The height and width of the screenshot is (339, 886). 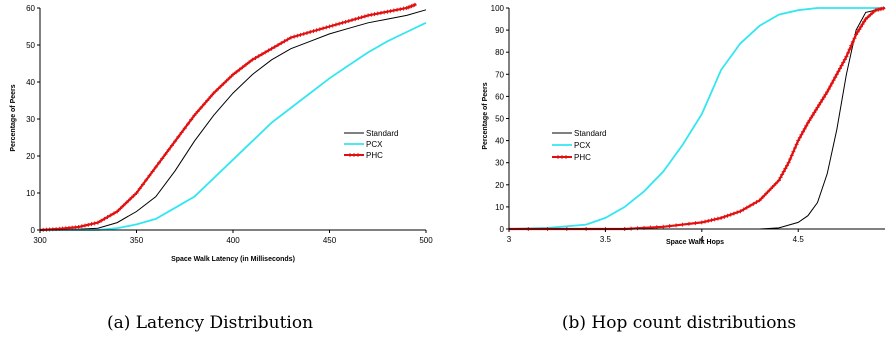 I want to click on caption-a: (a) Latency Distribution, so click(x=210, y=323).